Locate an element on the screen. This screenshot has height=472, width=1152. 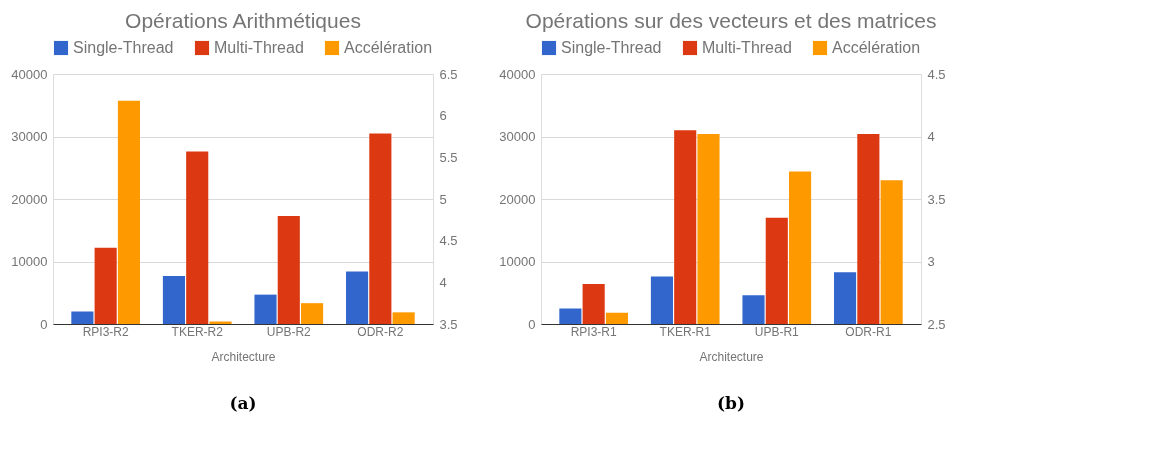
x-tick-label: RPI3-R2 is located at coordinates (105, 331).